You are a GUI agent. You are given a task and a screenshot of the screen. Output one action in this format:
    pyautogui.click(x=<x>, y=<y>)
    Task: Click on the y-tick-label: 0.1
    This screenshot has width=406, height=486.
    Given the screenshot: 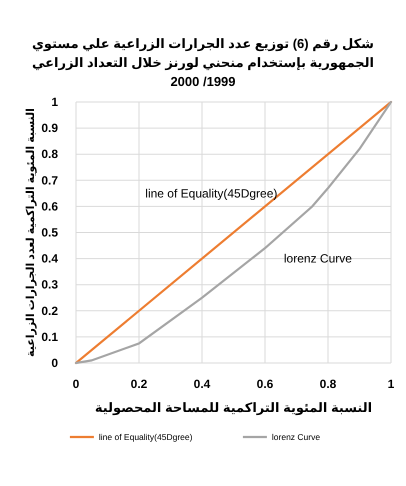 What is the action you would take?
    pyautogui.click(x=49, y=337)
    